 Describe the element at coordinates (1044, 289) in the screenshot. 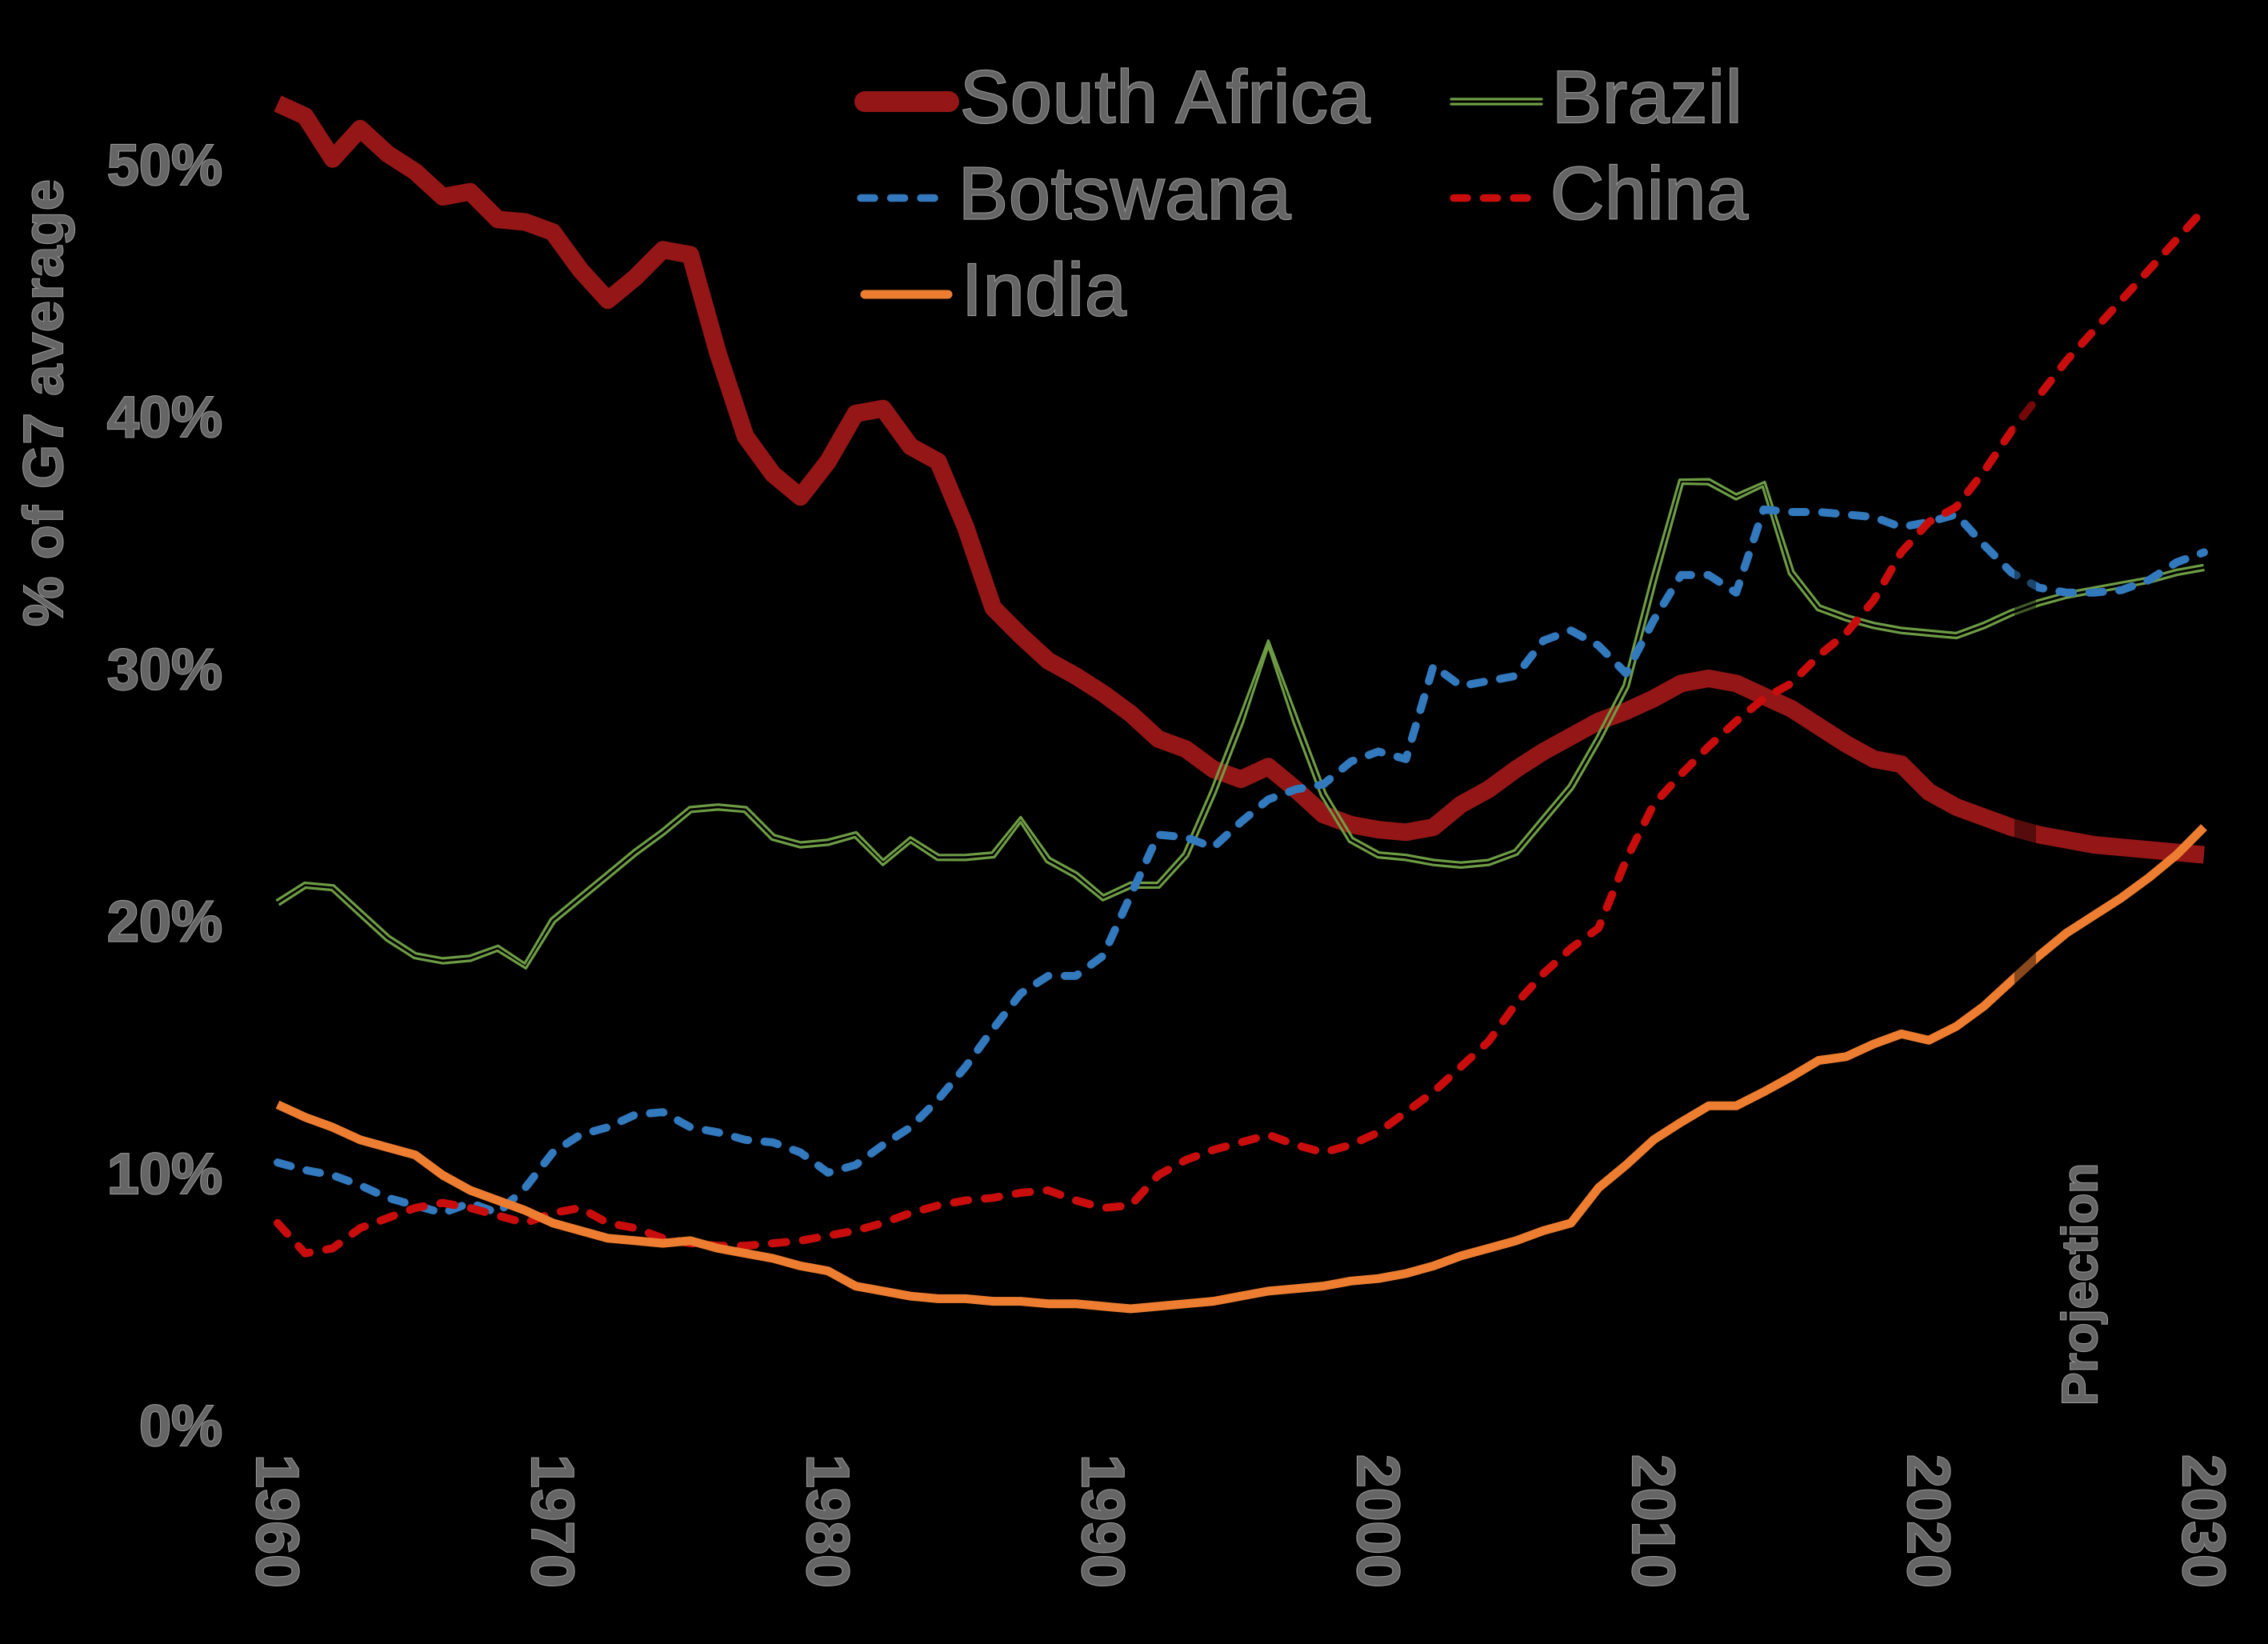

I see `svg-text: India` at that location.